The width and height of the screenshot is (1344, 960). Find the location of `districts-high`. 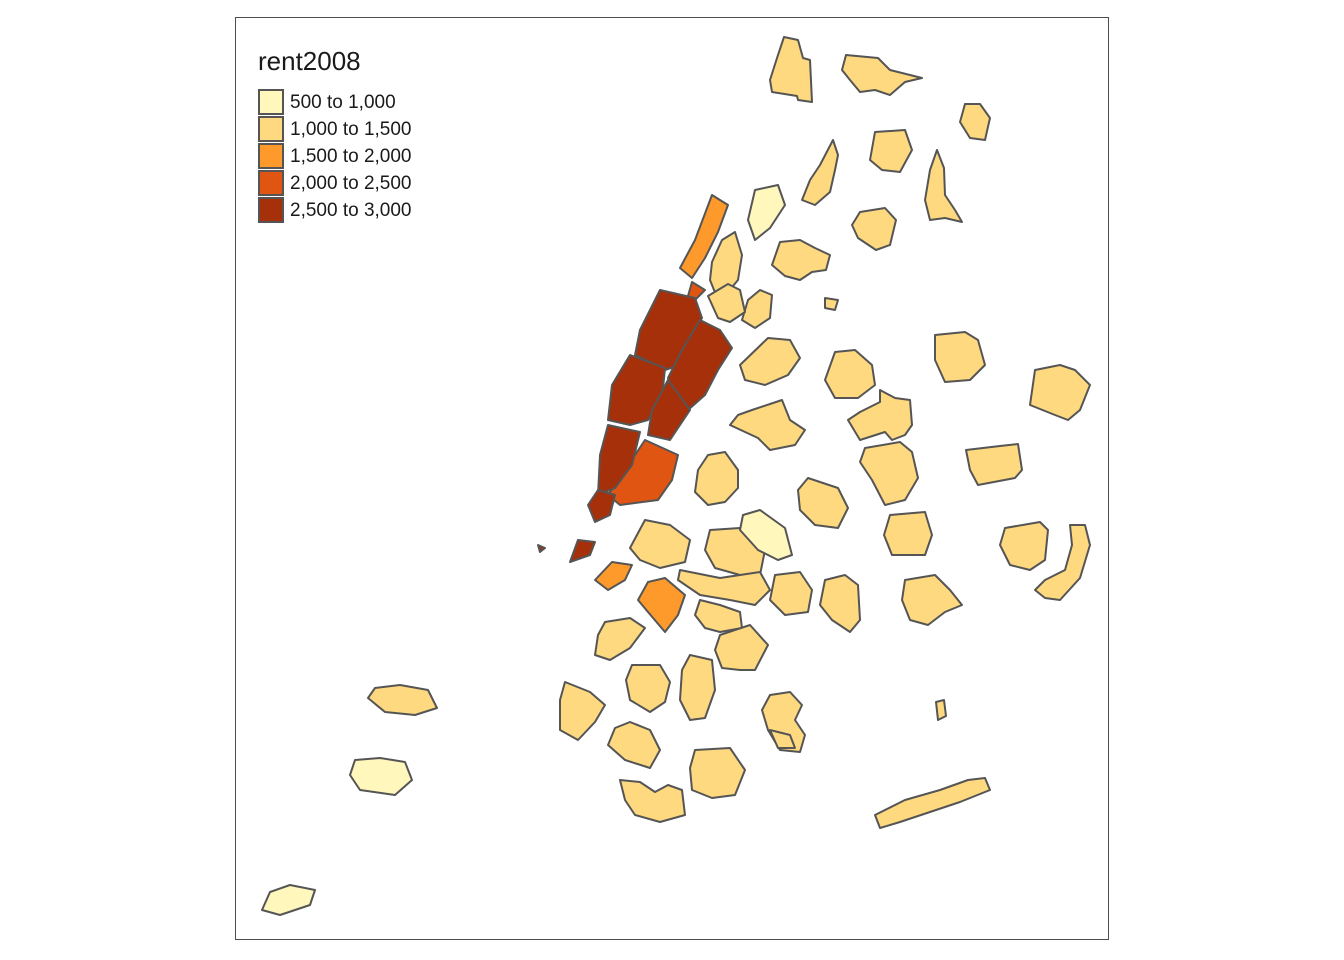

districts-high is located at coordinates (656, 393).